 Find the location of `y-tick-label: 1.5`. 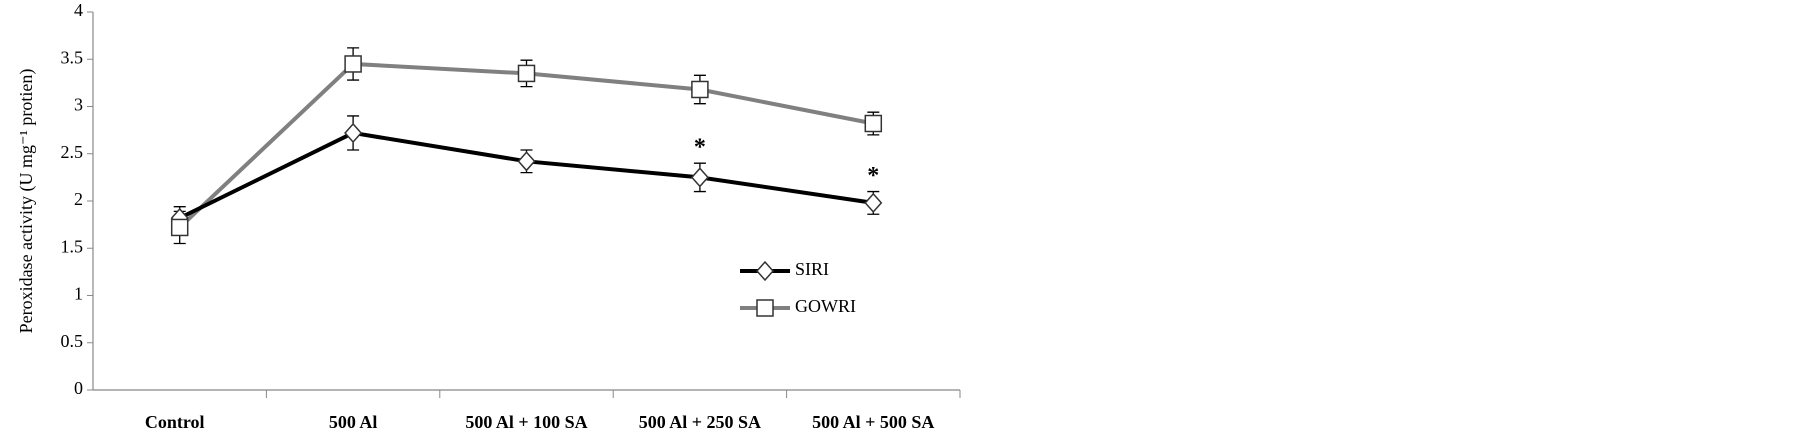

y-tick-label: 1.5 is located at coordinates (72, 246).